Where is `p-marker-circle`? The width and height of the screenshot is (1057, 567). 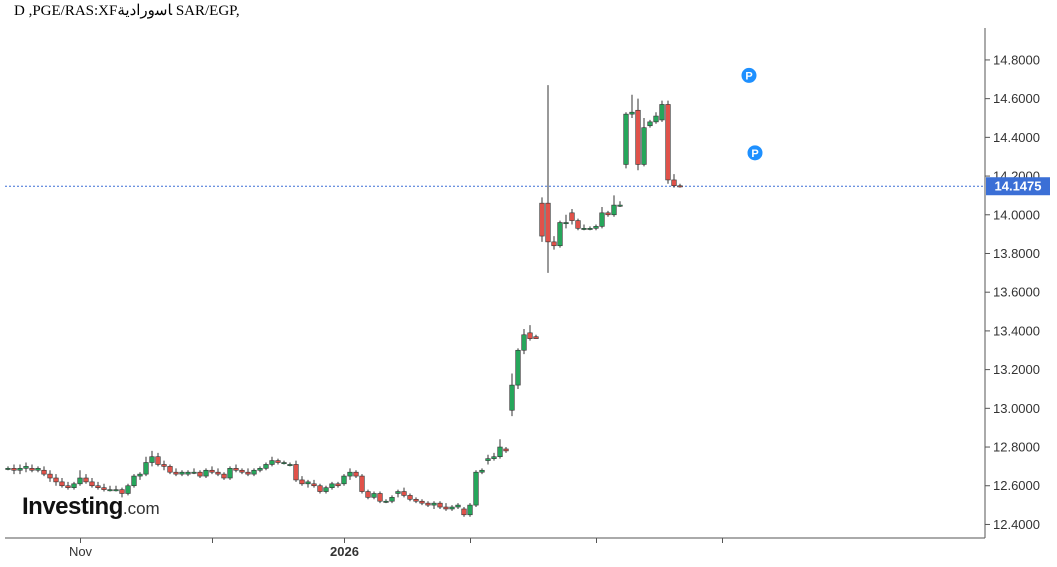 p-marker-circle is located at coordinates (749, 75).